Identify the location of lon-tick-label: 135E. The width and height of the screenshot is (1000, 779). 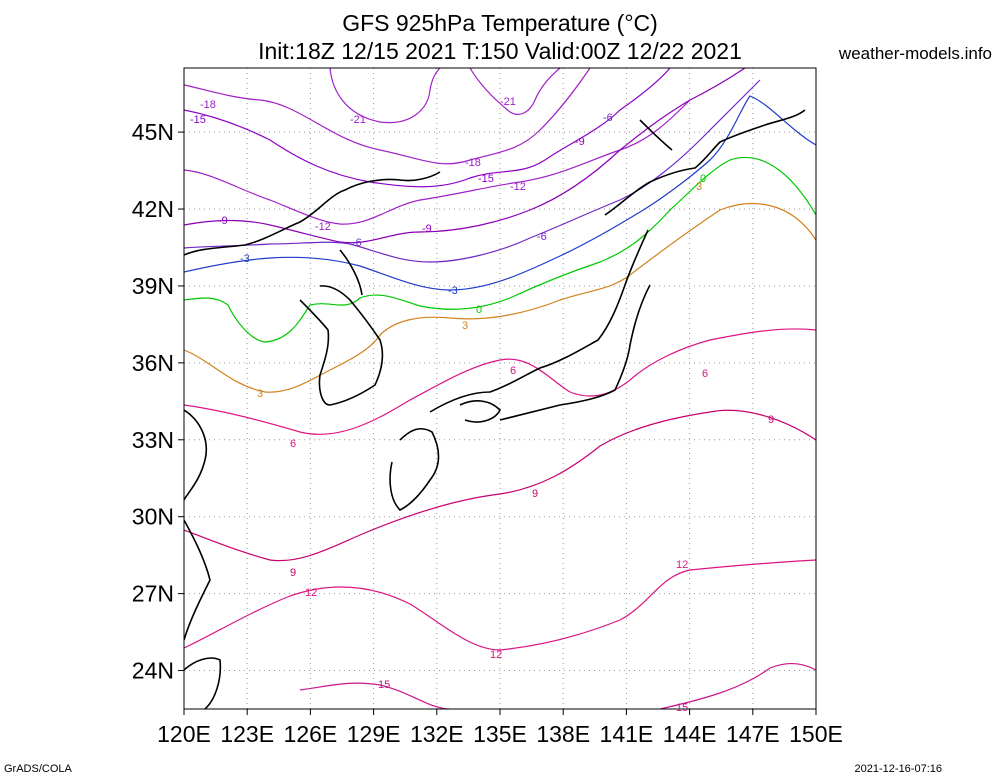
(500, 734).